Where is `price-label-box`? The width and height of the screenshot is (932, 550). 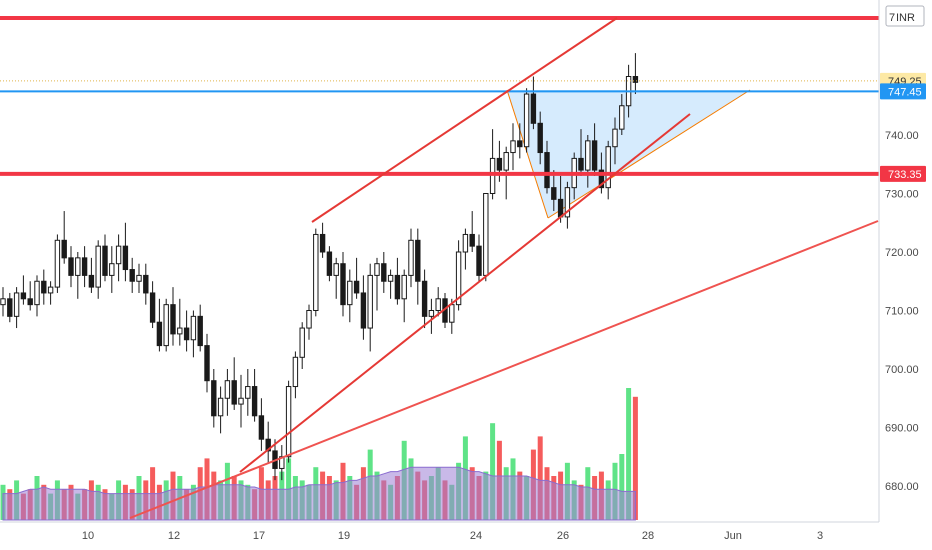
price-label-box is located at coordinates (903, 91).